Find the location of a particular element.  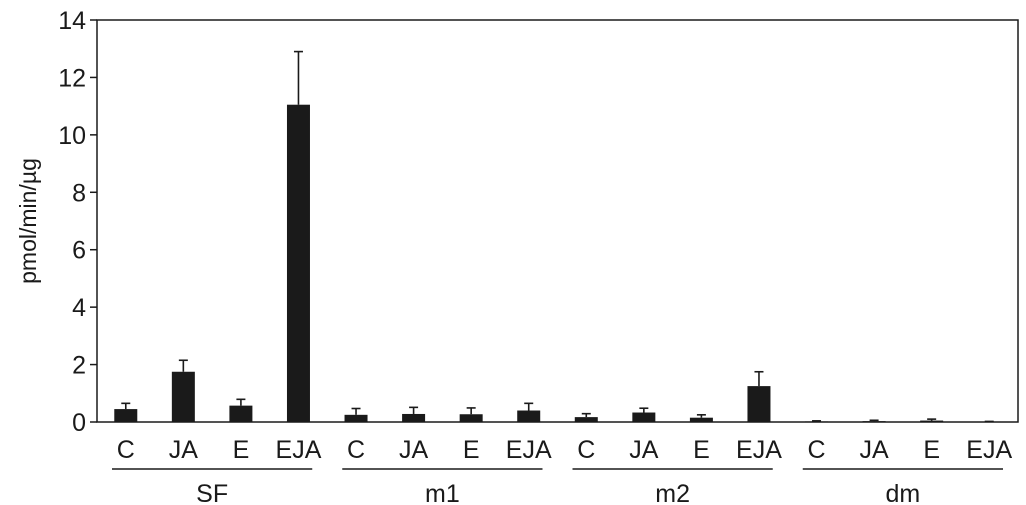

bar-m1-JA is located at coordinates (414, 417).